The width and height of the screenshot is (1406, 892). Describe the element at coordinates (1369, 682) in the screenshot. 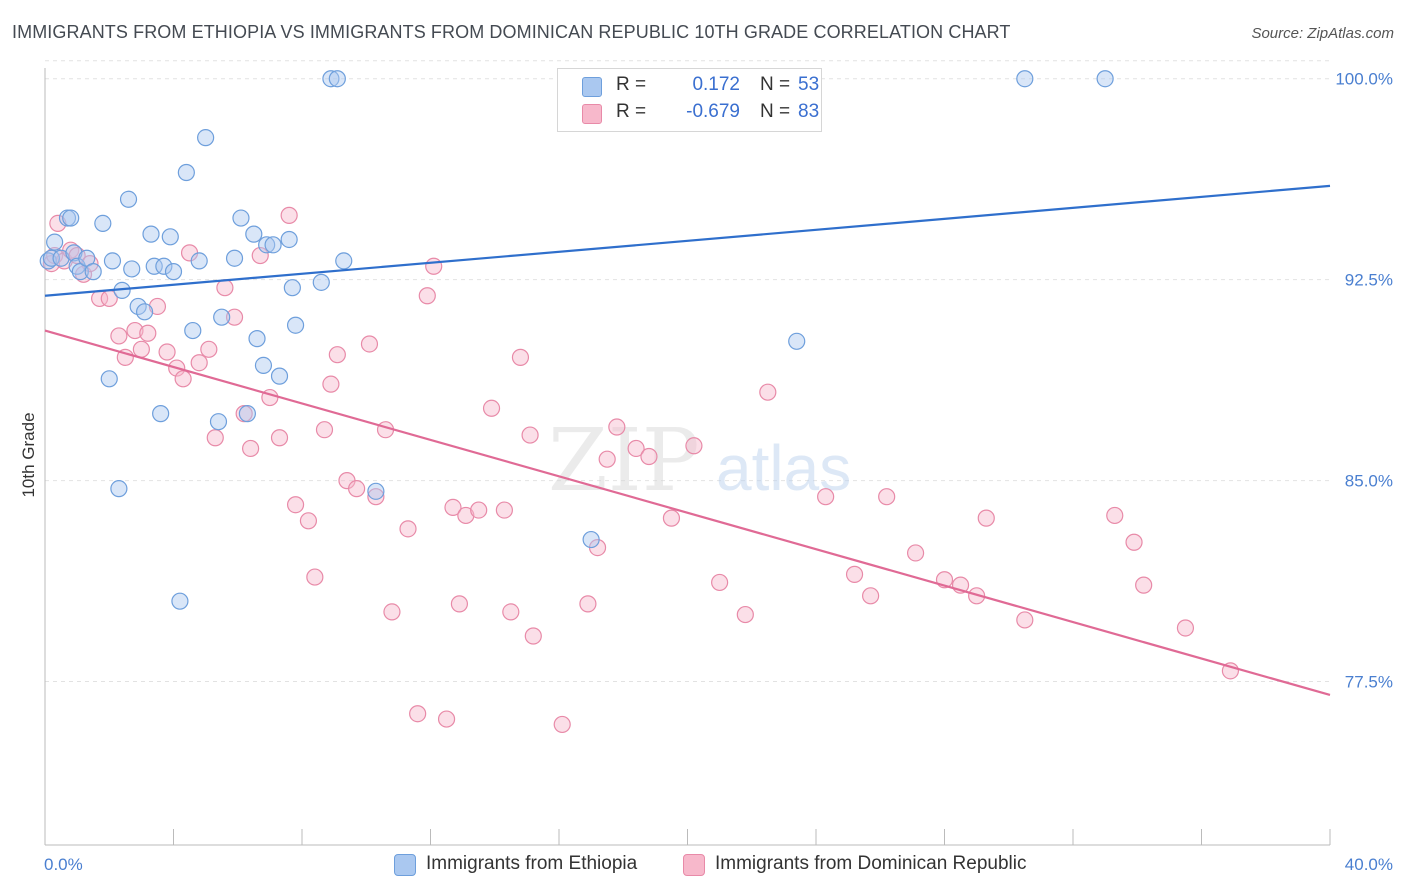

I see `y-tick-label: 77.5%` at that location.